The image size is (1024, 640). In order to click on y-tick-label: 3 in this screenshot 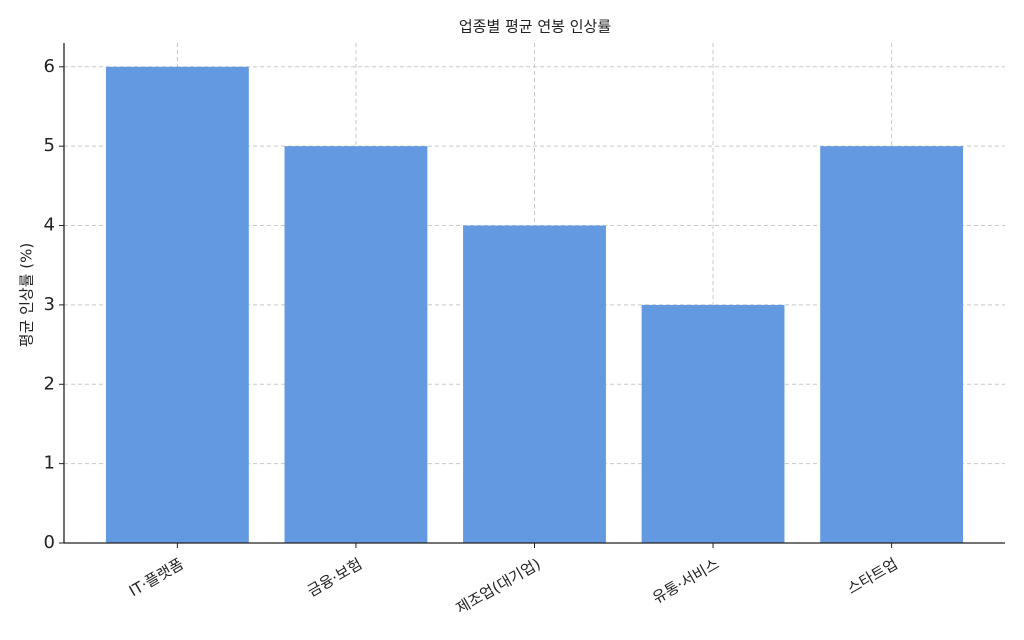, I will do `click(49, 304)`.